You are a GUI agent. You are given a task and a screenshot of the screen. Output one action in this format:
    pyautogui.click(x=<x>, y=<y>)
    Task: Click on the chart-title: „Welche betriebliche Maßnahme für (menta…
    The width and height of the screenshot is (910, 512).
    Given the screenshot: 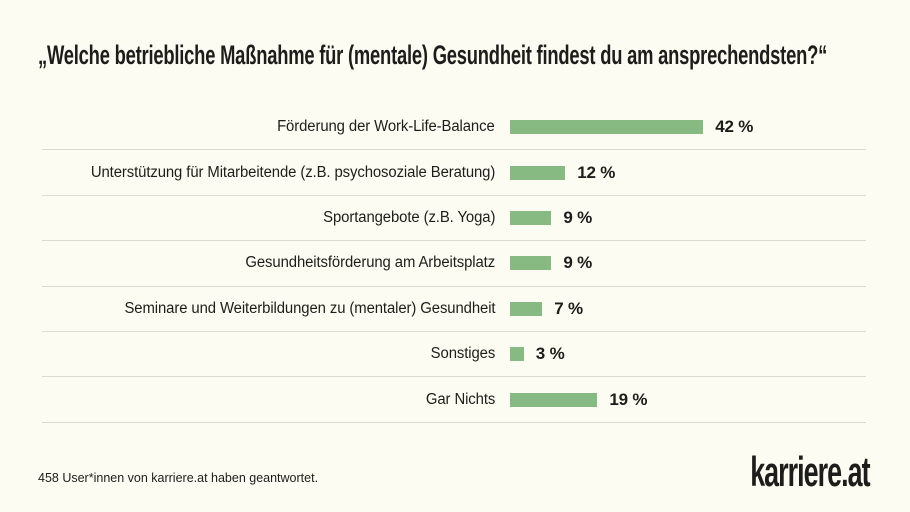 What is the action you would take?
    pyautogui.click(x=433, y=55)
    